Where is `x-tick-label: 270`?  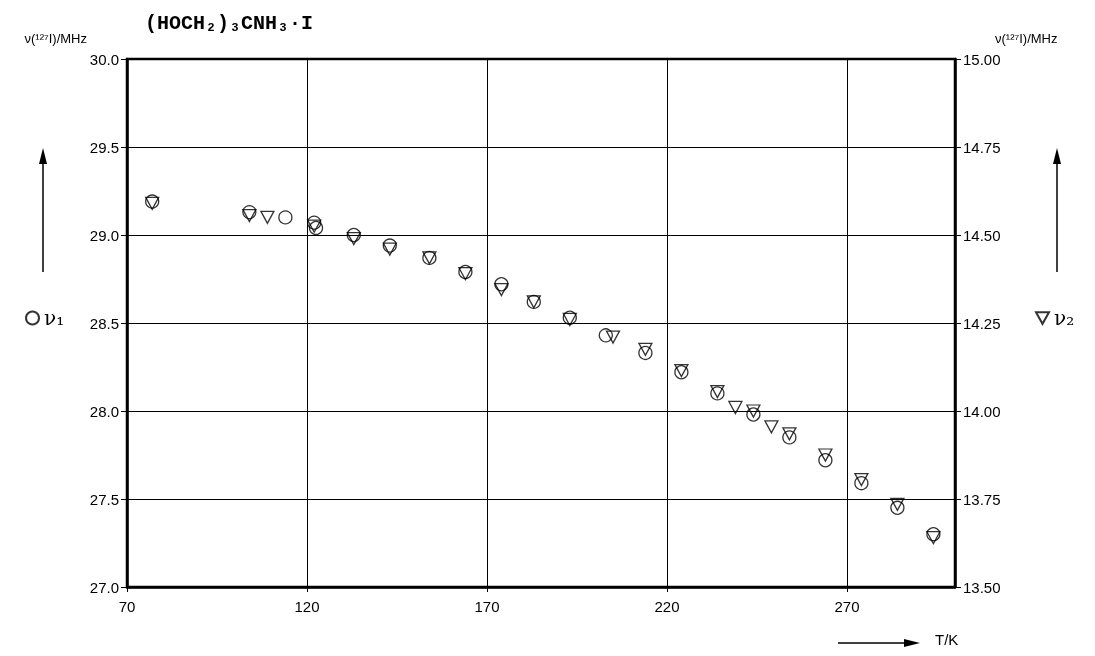
x-tick-label: 270 is located at coordinates (847, 606).